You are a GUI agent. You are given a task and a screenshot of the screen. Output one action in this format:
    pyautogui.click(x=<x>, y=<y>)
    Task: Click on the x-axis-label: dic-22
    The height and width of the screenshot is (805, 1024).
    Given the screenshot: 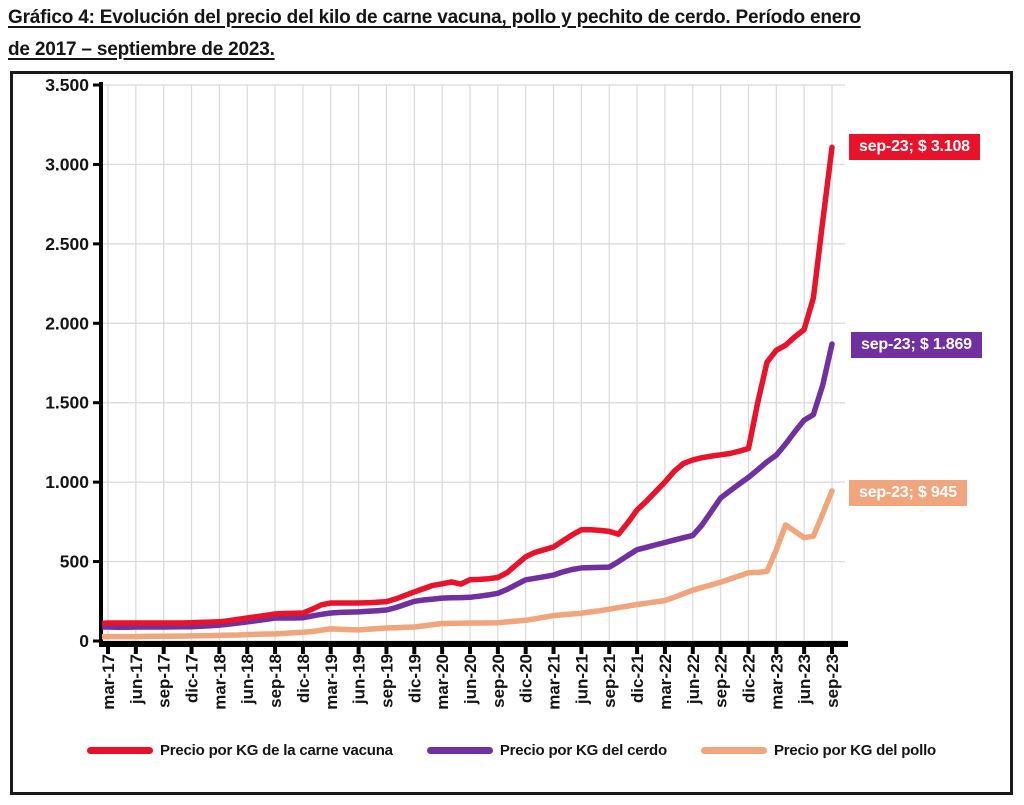 What is the action you would take?
    pyautogui.click(x=748, y=678)
    